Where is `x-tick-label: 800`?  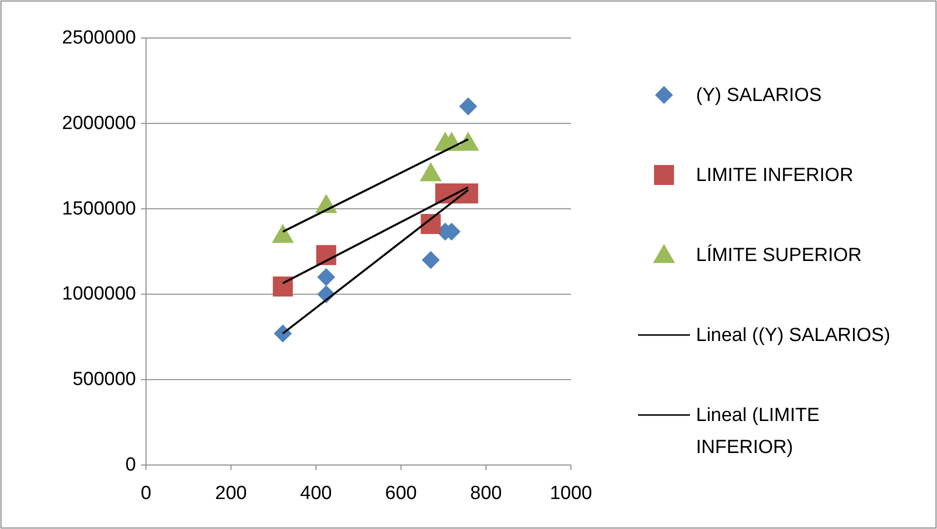 x-tick-label: 800 is located at coordinates (486, 493).